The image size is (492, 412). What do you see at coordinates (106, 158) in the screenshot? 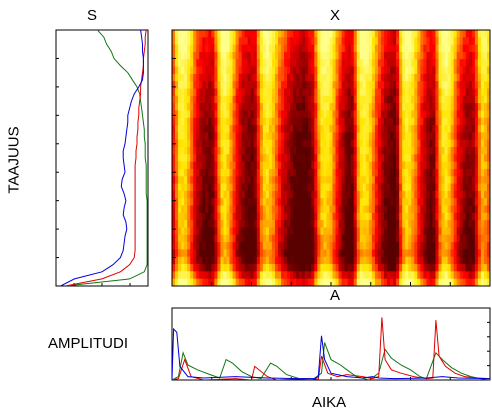
I see `panel-s-series-red` at bounding box center [106, 158].